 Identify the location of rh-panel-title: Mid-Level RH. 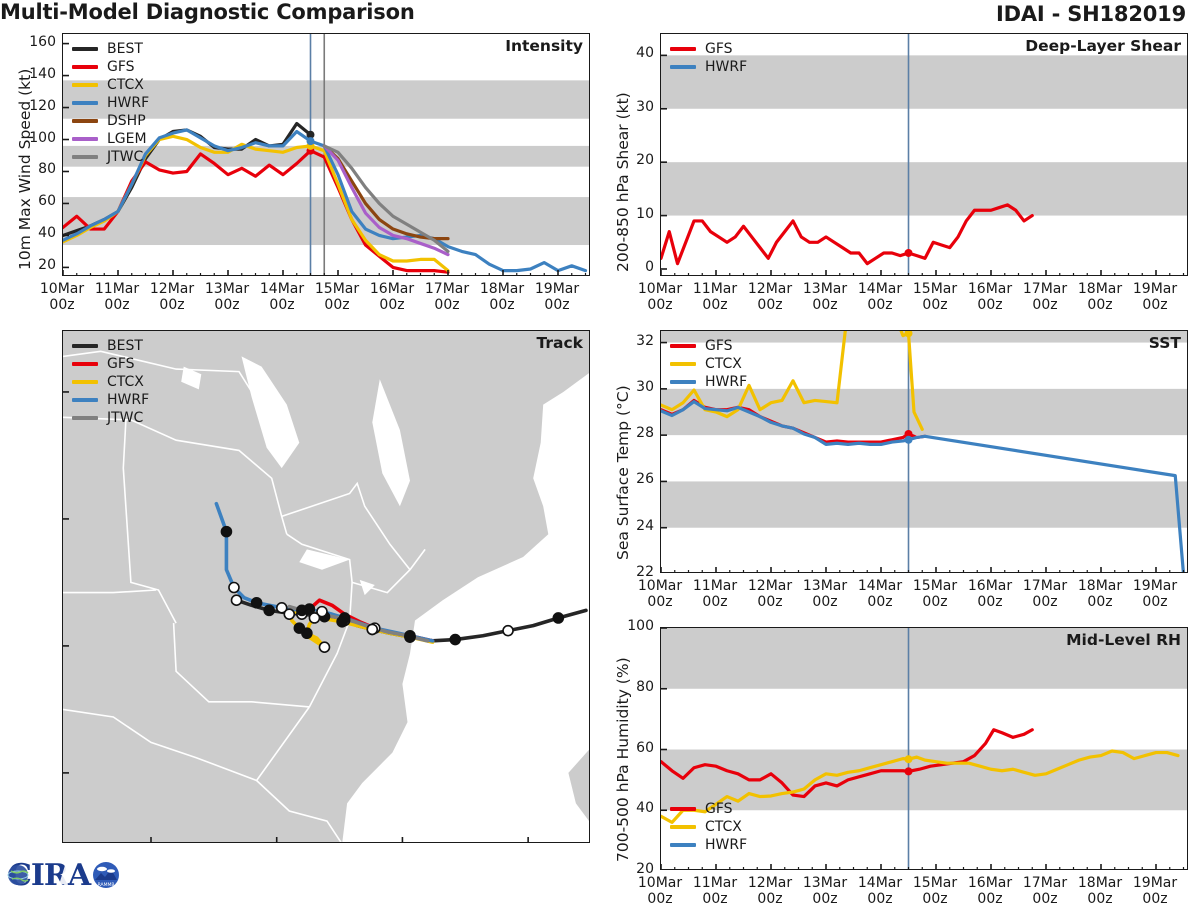
(1123, 640).